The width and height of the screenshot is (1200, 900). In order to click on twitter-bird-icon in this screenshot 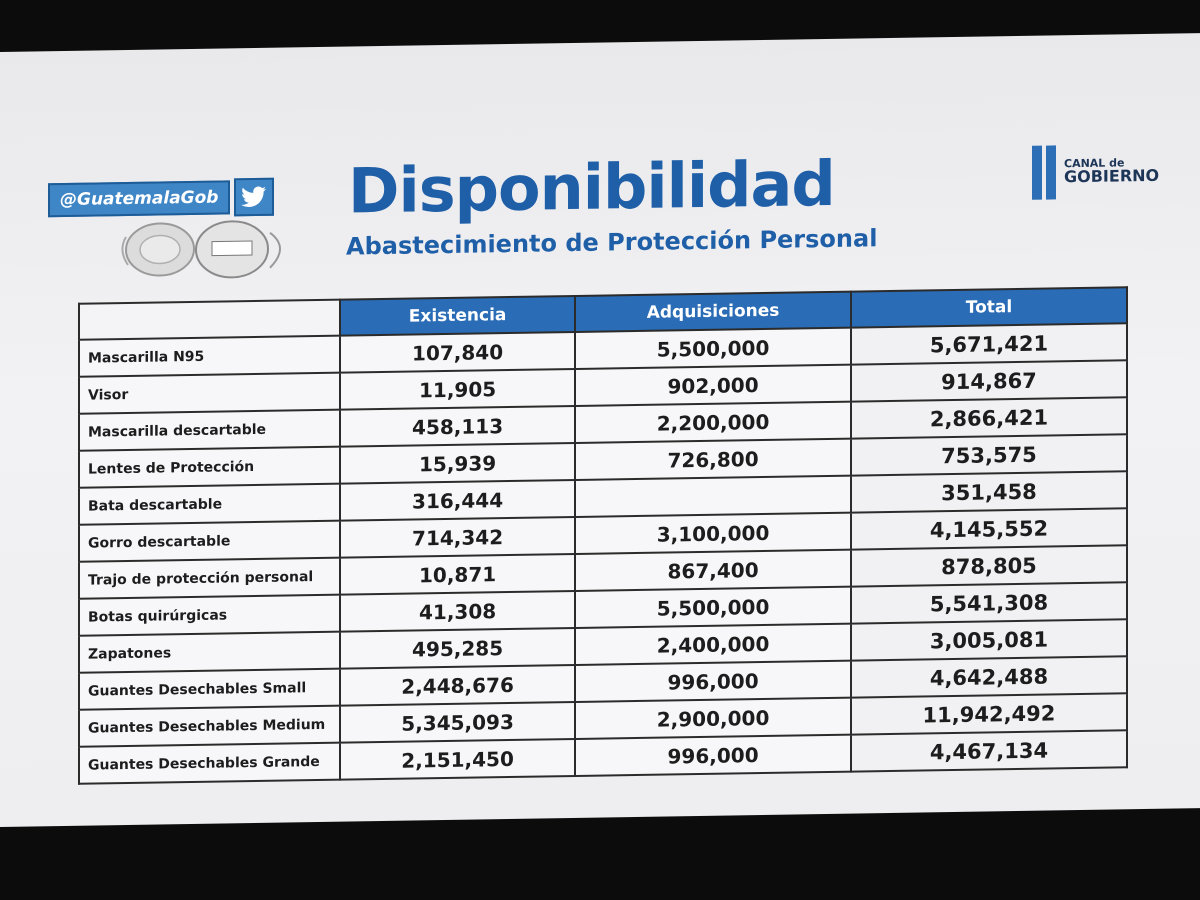, I will do `click(254, 197)`.